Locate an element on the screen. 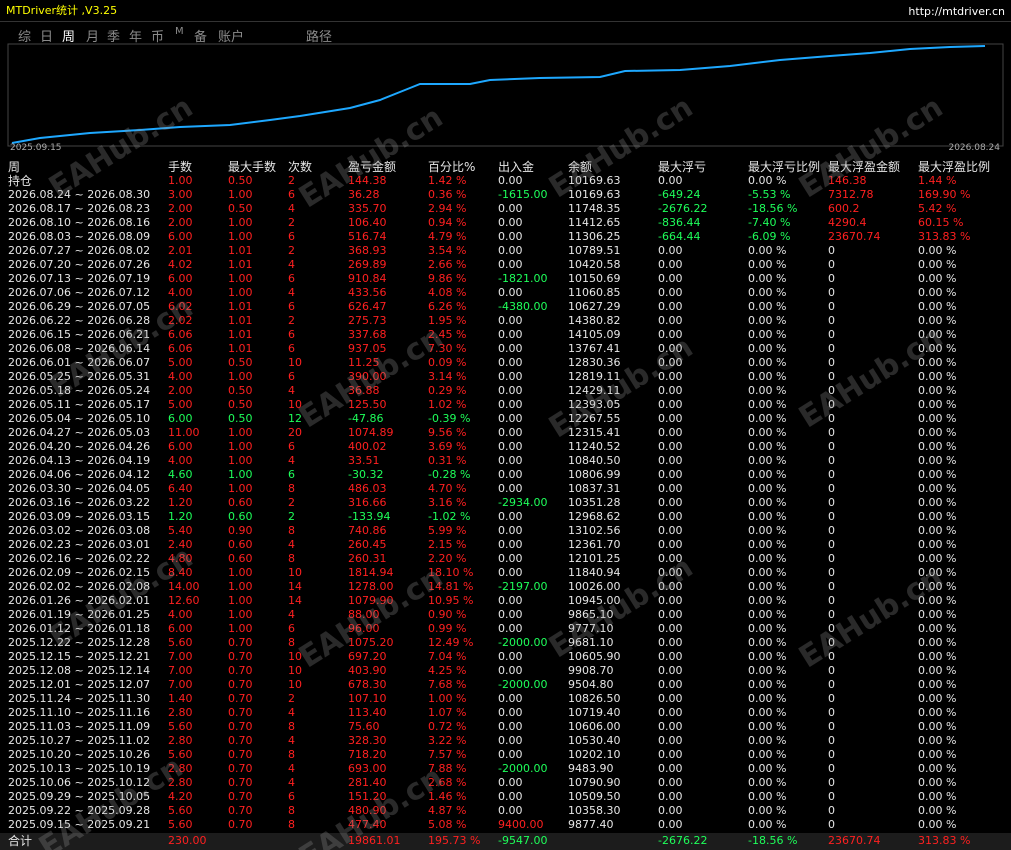  cell: 3.54 % is located at coordinates (447, 250).